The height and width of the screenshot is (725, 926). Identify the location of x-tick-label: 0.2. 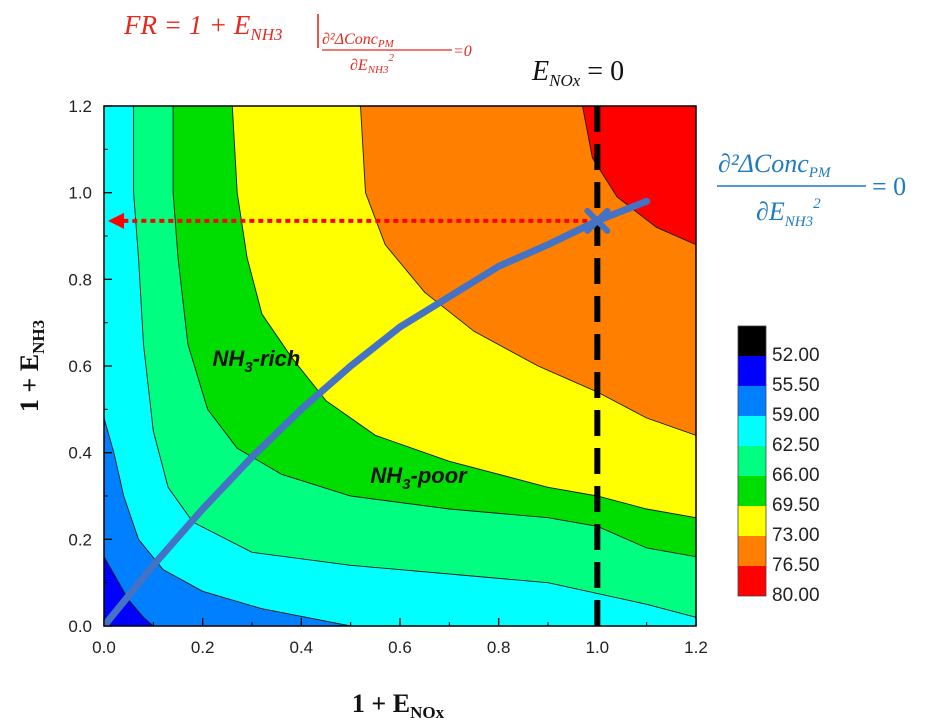
(203, 647).